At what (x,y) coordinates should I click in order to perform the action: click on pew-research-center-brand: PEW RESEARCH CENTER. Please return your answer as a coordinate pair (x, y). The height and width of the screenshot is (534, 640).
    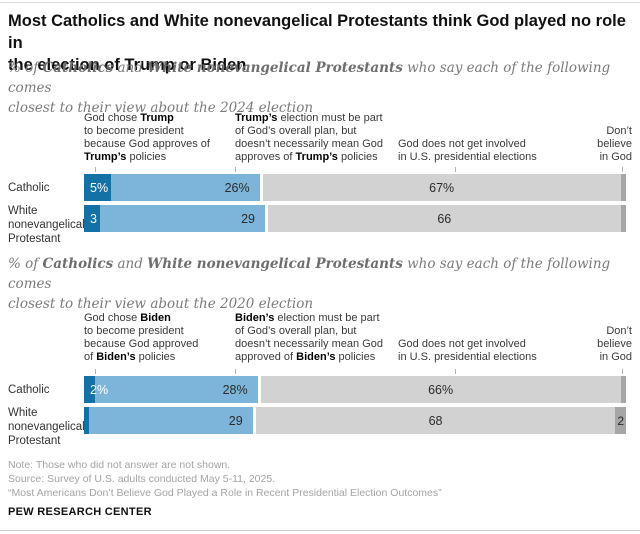
    Looking at the image, I should click on (80, 512).